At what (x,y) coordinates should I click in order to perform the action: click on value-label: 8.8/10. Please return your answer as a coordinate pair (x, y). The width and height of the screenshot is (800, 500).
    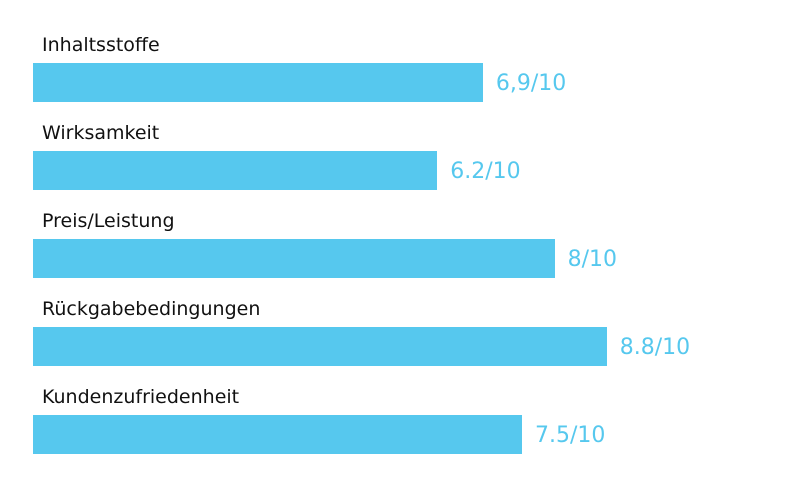
    Looking at the image, I should click on (655, 347).